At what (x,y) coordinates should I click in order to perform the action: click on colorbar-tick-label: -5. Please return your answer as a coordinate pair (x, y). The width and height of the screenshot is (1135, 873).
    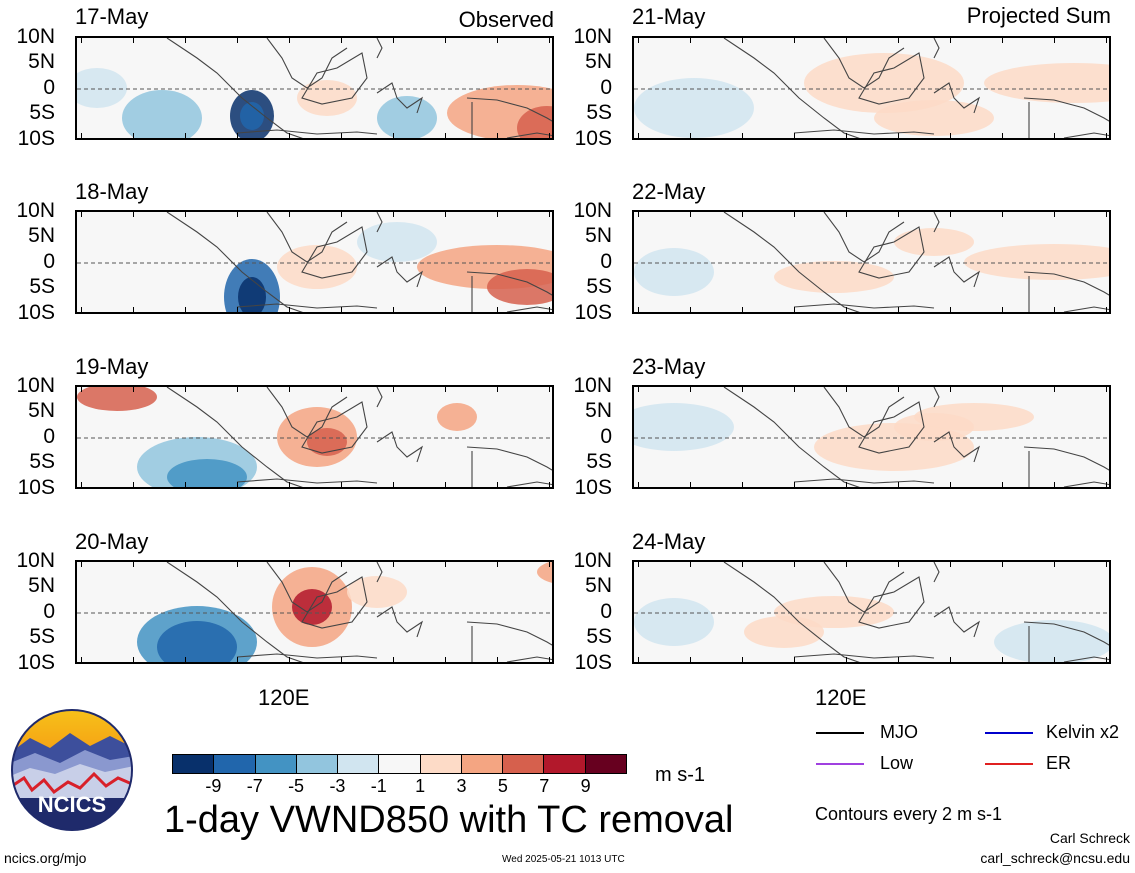
    Looking at the image, I should click on (296, 786).